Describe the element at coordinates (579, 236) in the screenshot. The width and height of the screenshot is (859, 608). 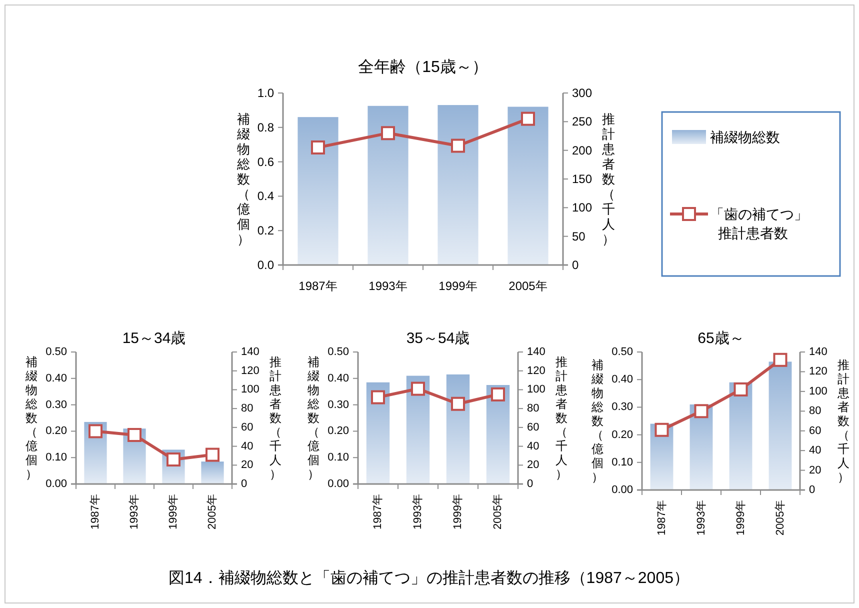
I see `y2-tick-label: 50` at that location.